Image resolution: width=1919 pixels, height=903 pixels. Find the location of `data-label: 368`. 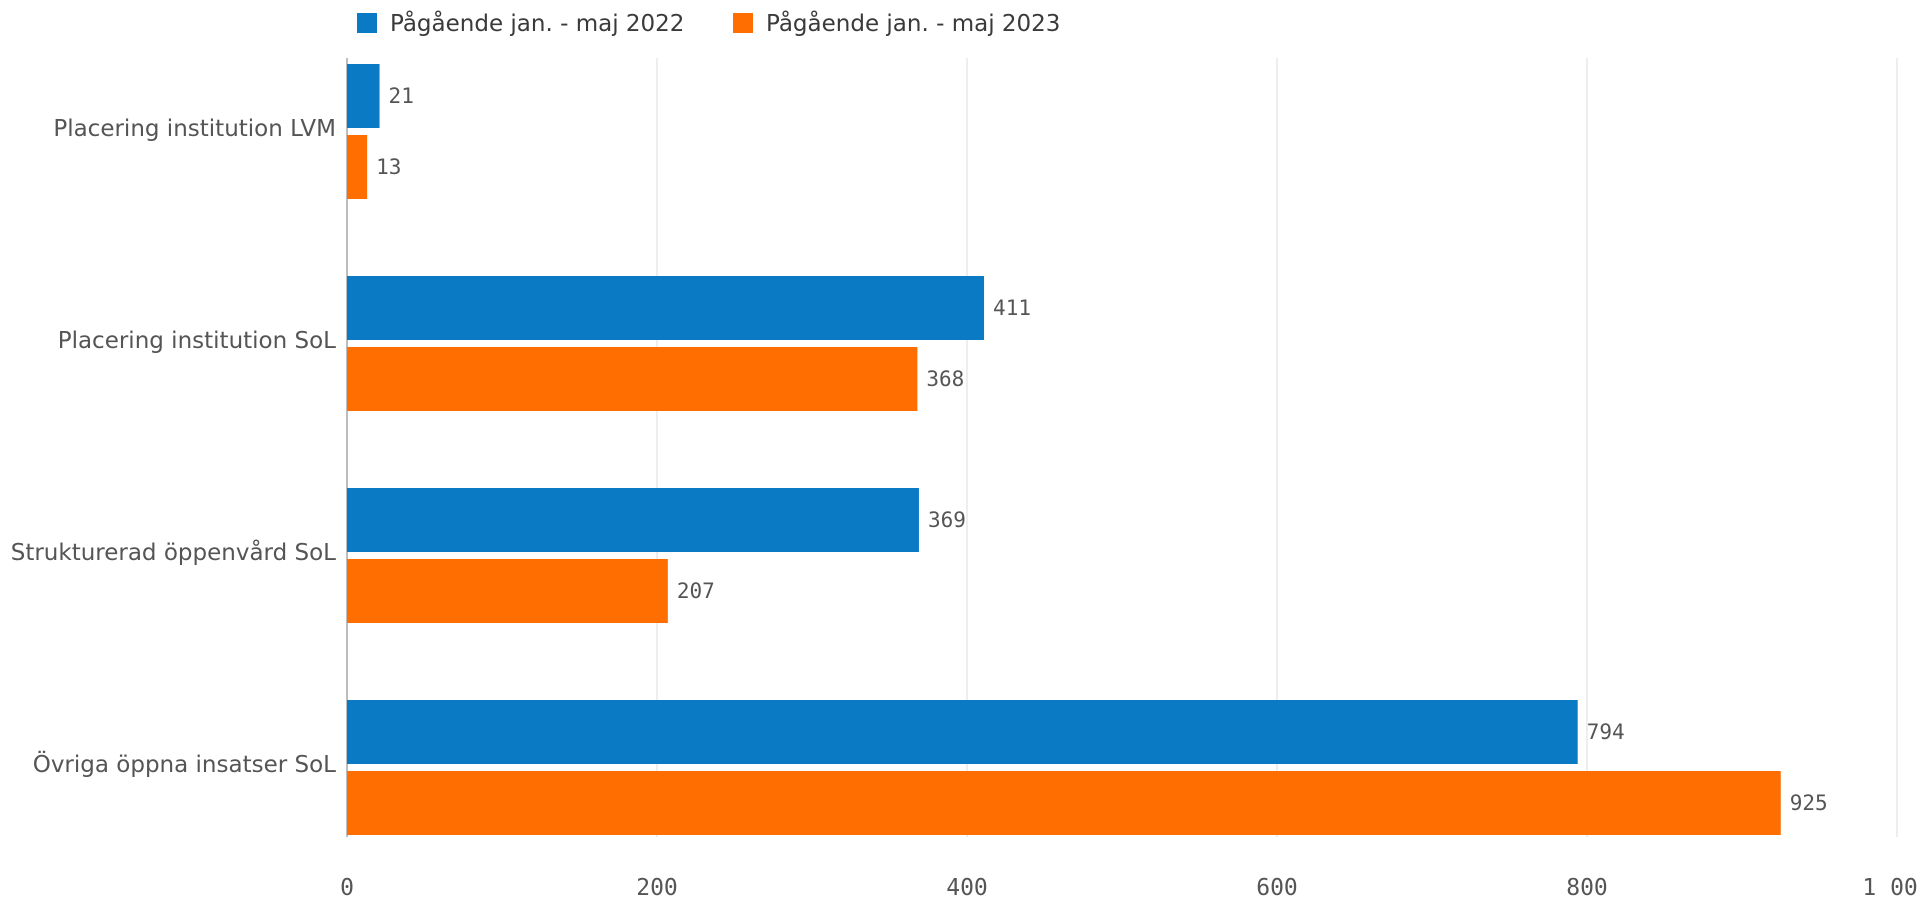

data-label: 368 is located at coordinates (945, 379).